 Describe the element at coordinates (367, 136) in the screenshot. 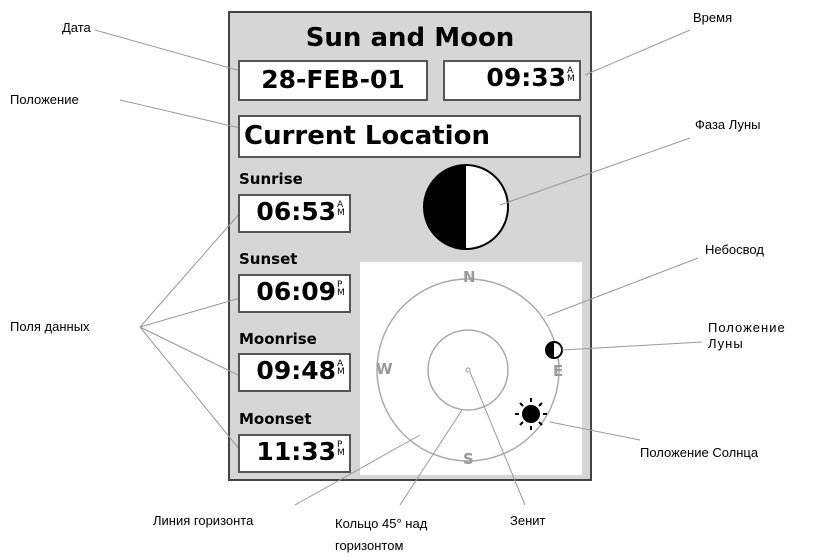

I see `location-text: Current Location` at that location.